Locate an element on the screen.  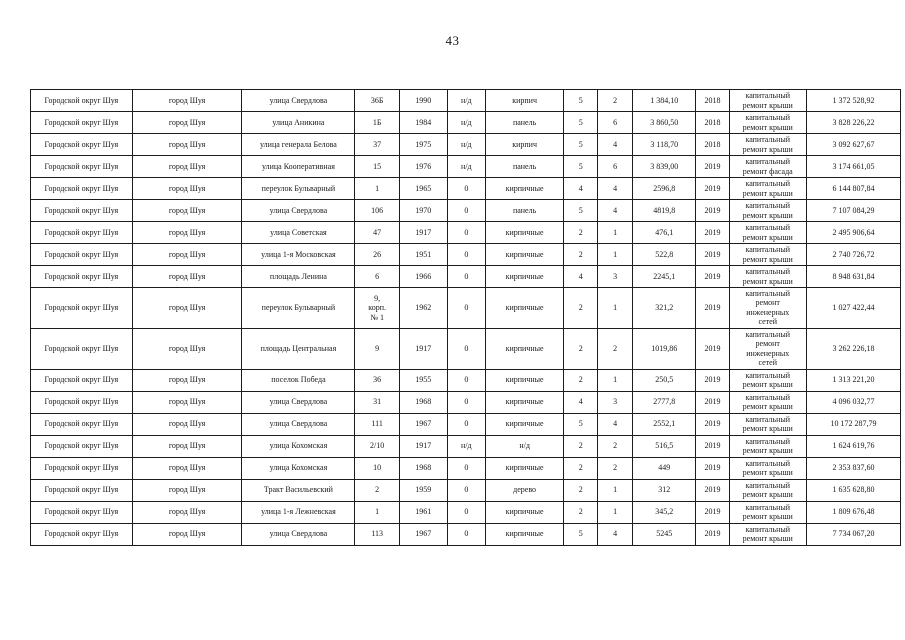
area-cell: 2245,1 is located at coordinates (664, 276).